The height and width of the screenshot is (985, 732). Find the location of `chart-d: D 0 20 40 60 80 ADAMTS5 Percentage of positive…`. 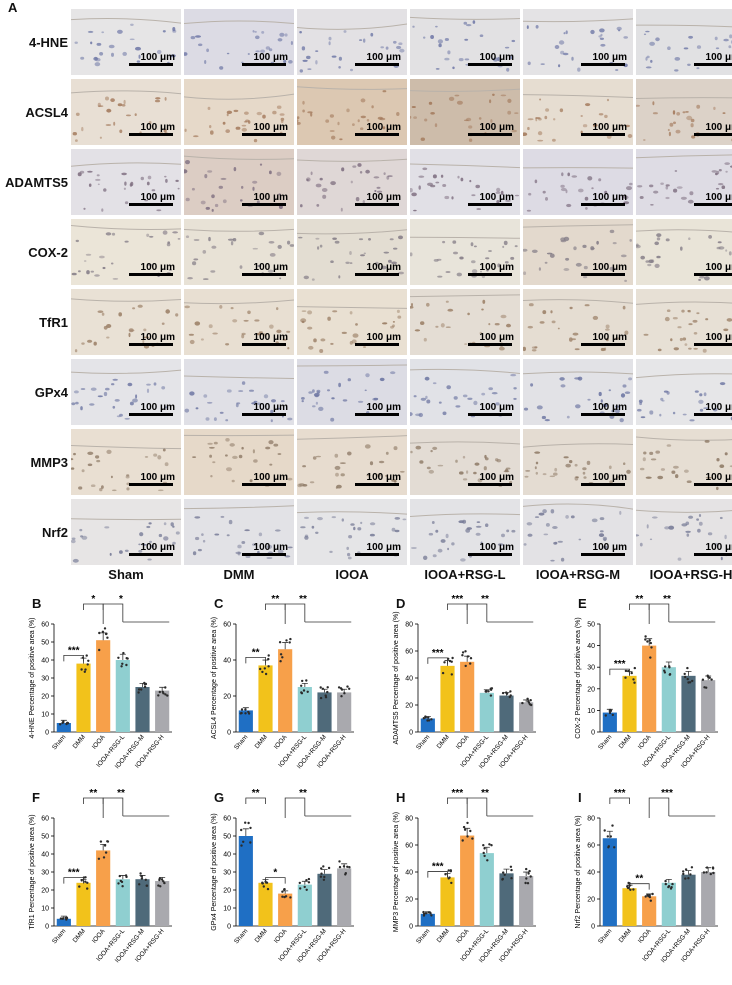

chart-d: D 0 20 40 60 80 ADAMTS5 Percentage of positive… is located at coordinates (455, 686).